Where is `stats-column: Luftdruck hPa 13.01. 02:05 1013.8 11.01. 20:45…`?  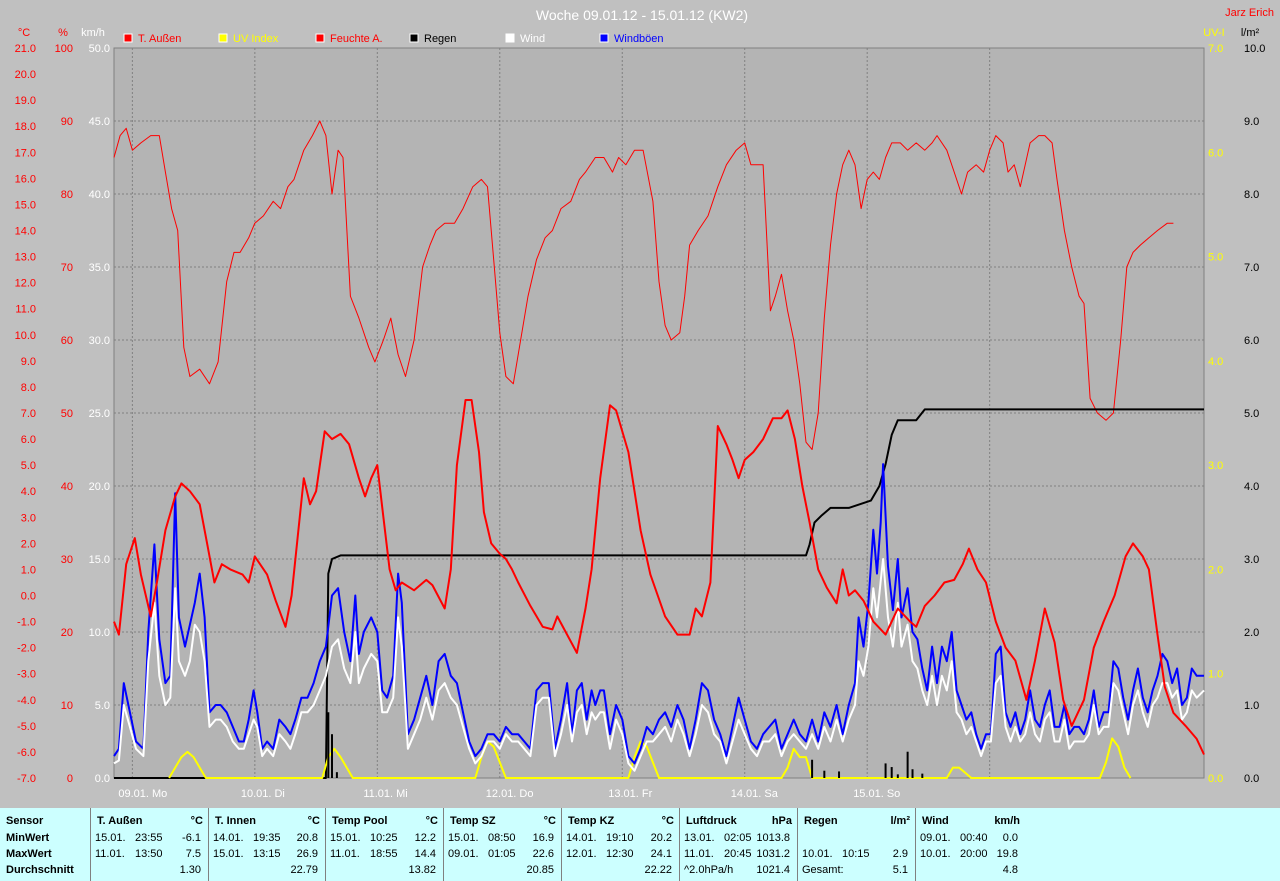 stats-column: Luftdruck hPa 13.01. 02:05 1013.8 11.01. 20:45… is located at coordinates (738, 844).